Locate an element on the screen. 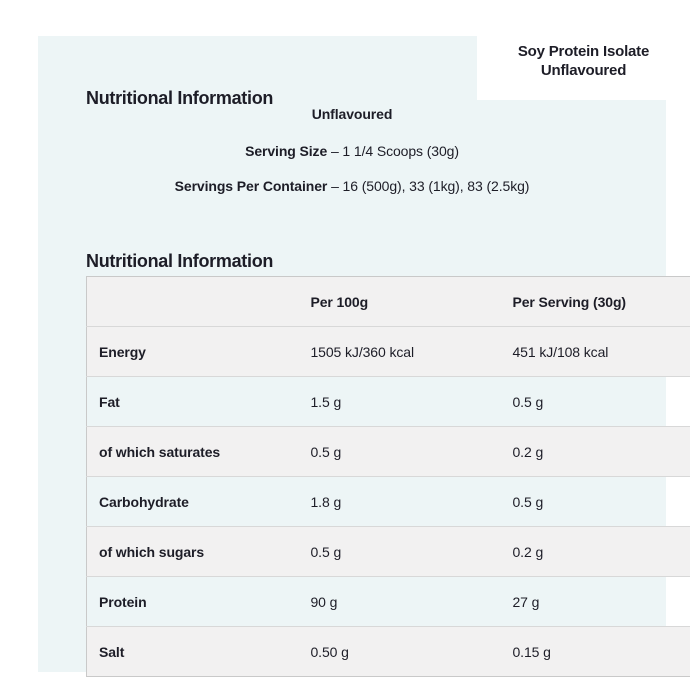 The width and height of the screenshot is (690, 690). row-label: Protein is located at coordinates (123, 601).